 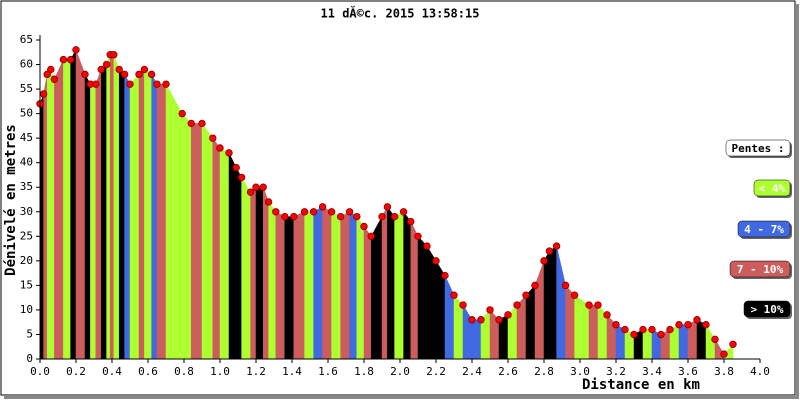 What do you see at coordinates (26, 137) in the screenshot?
I see `y-tick-label: 45` at bounding box center [26, 137].